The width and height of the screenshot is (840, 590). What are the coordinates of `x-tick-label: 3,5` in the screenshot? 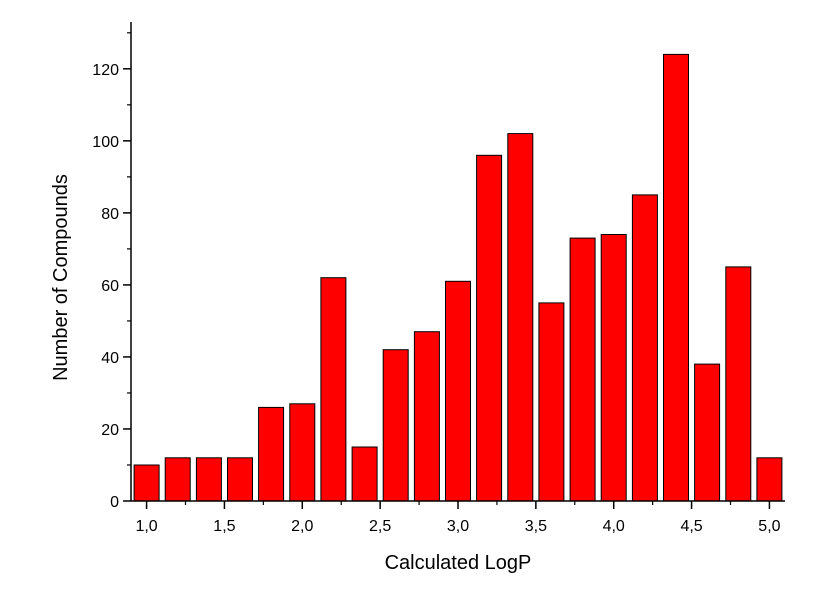 It's located at (536, 526).